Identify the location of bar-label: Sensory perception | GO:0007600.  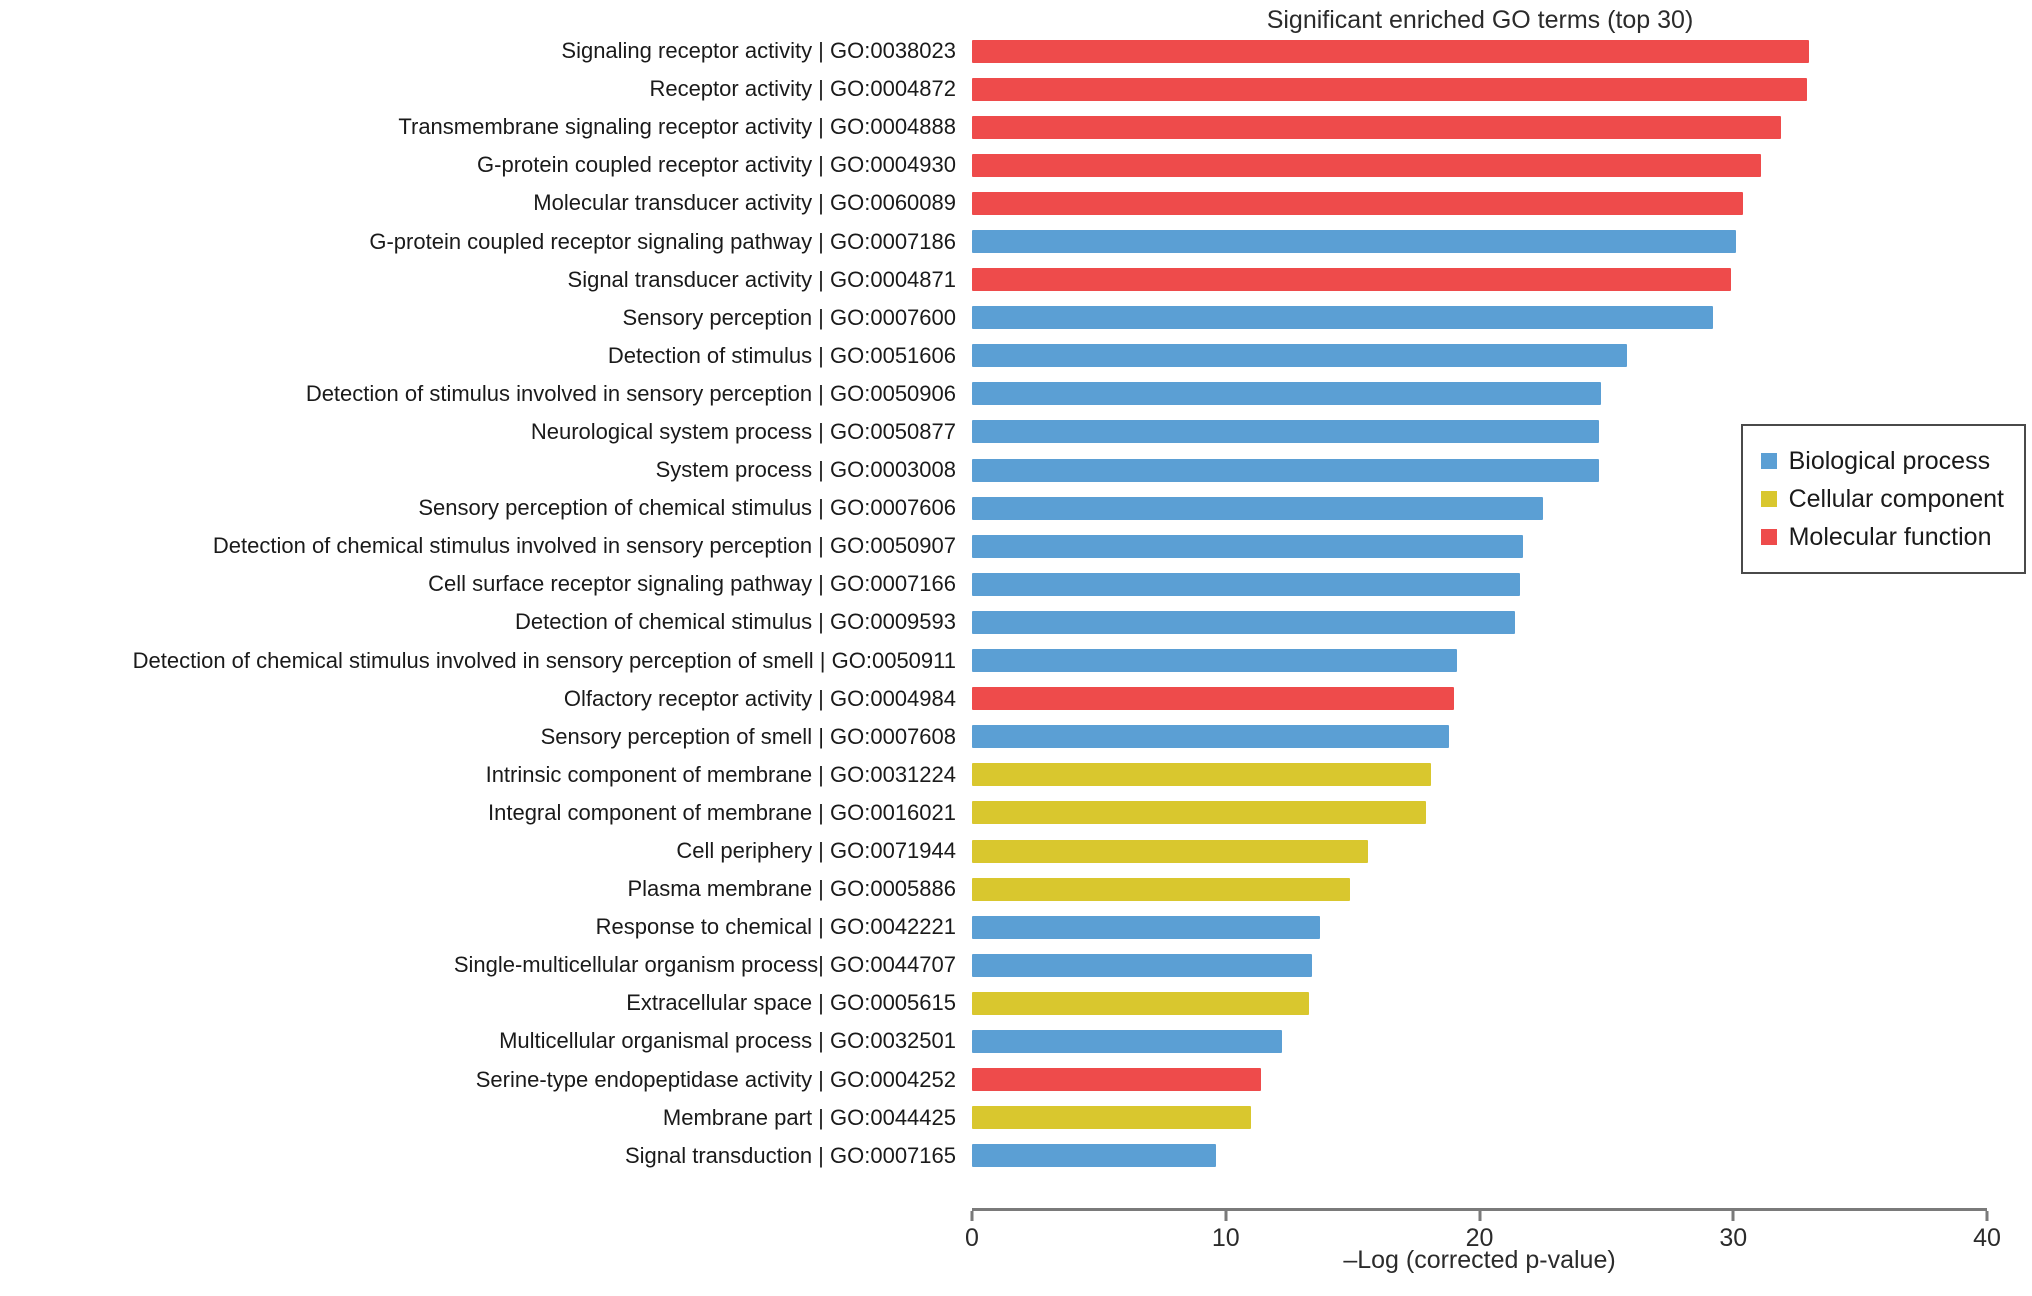
(789, 317).